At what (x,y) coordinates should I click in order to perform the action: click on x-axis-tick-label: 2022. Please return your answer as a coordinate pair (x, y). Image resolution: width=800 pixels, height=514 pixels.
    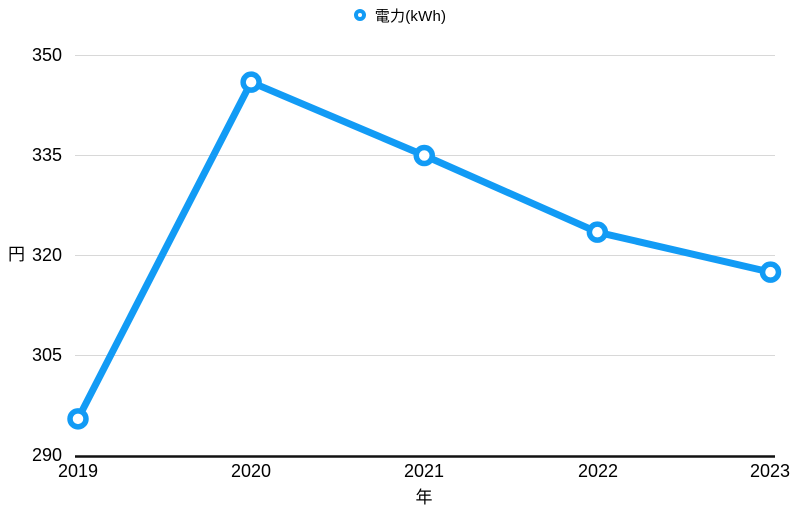
    Looking at the image, I should click on (598, 471).